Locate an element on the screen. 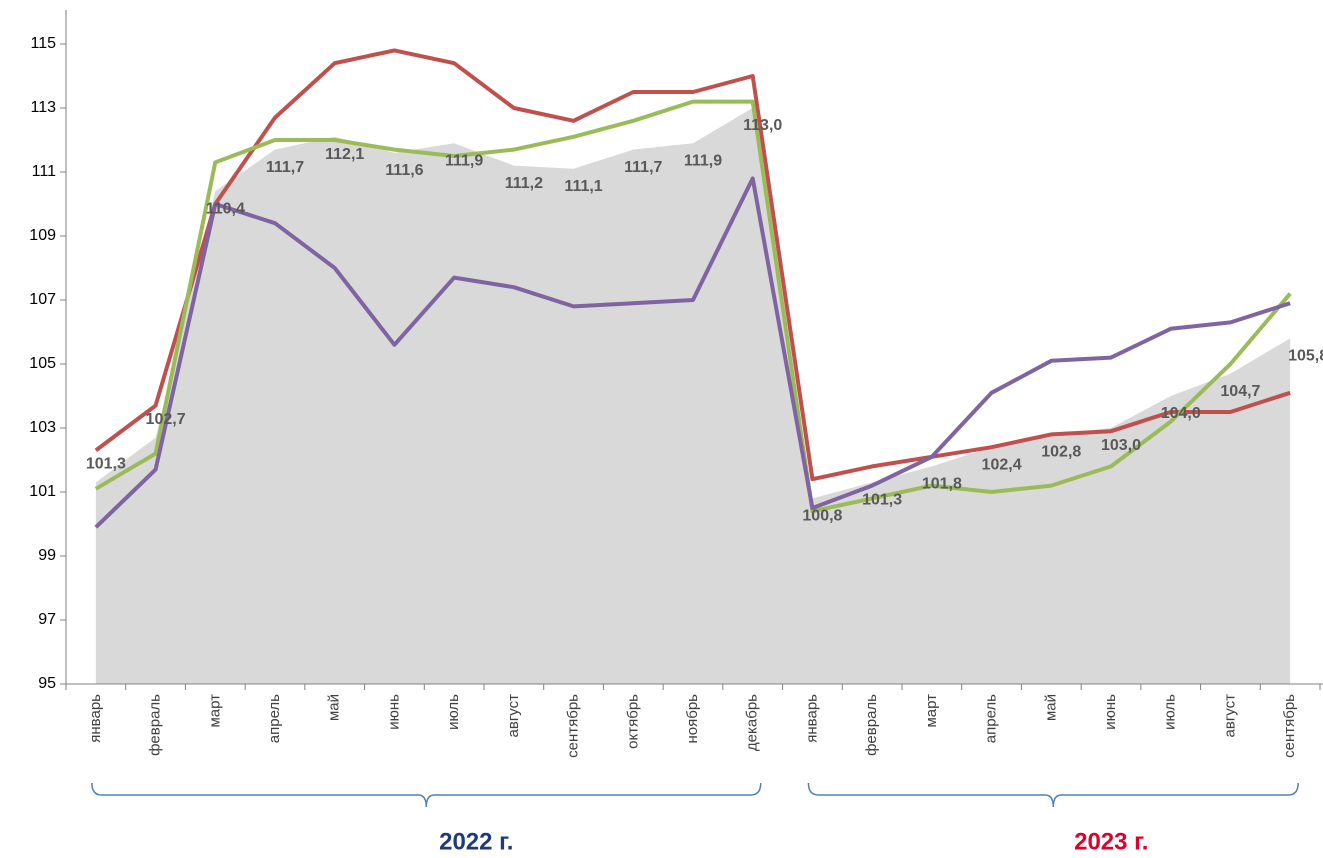  year-label: 2023 г. is located at coordinates (1111, 841).